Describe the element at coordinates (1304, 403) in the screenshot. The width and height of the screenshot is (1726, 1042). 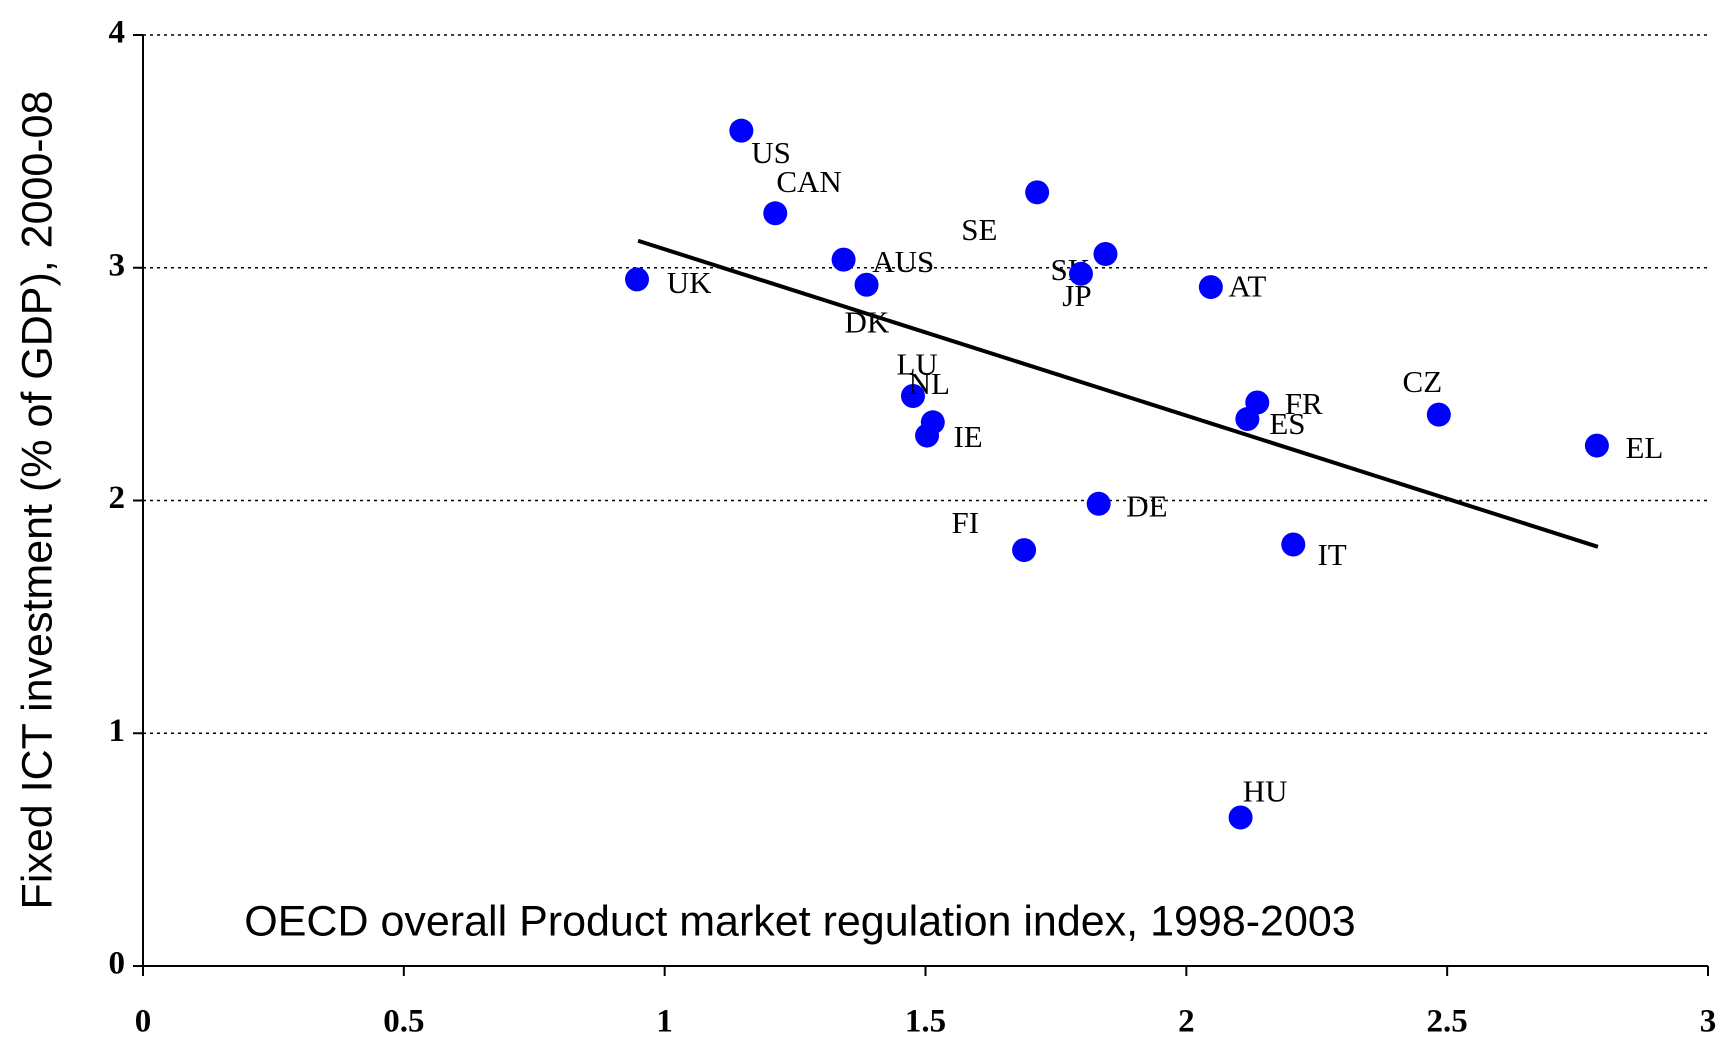
I see `point-label: FR` at that location.